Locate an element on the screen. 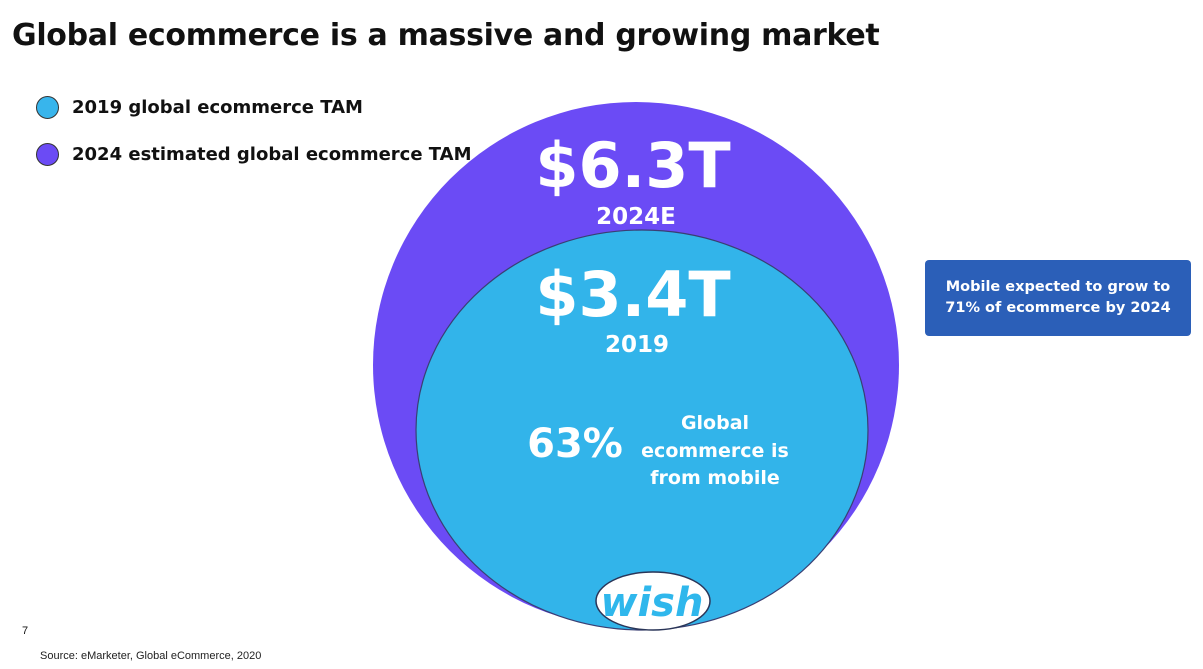  page-number: 7 is located at coordinates (25, 631).